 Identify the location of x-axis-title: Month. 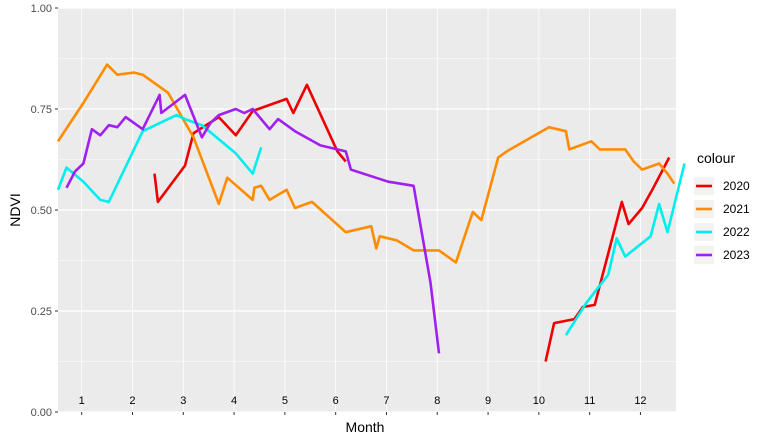
(365, 427).